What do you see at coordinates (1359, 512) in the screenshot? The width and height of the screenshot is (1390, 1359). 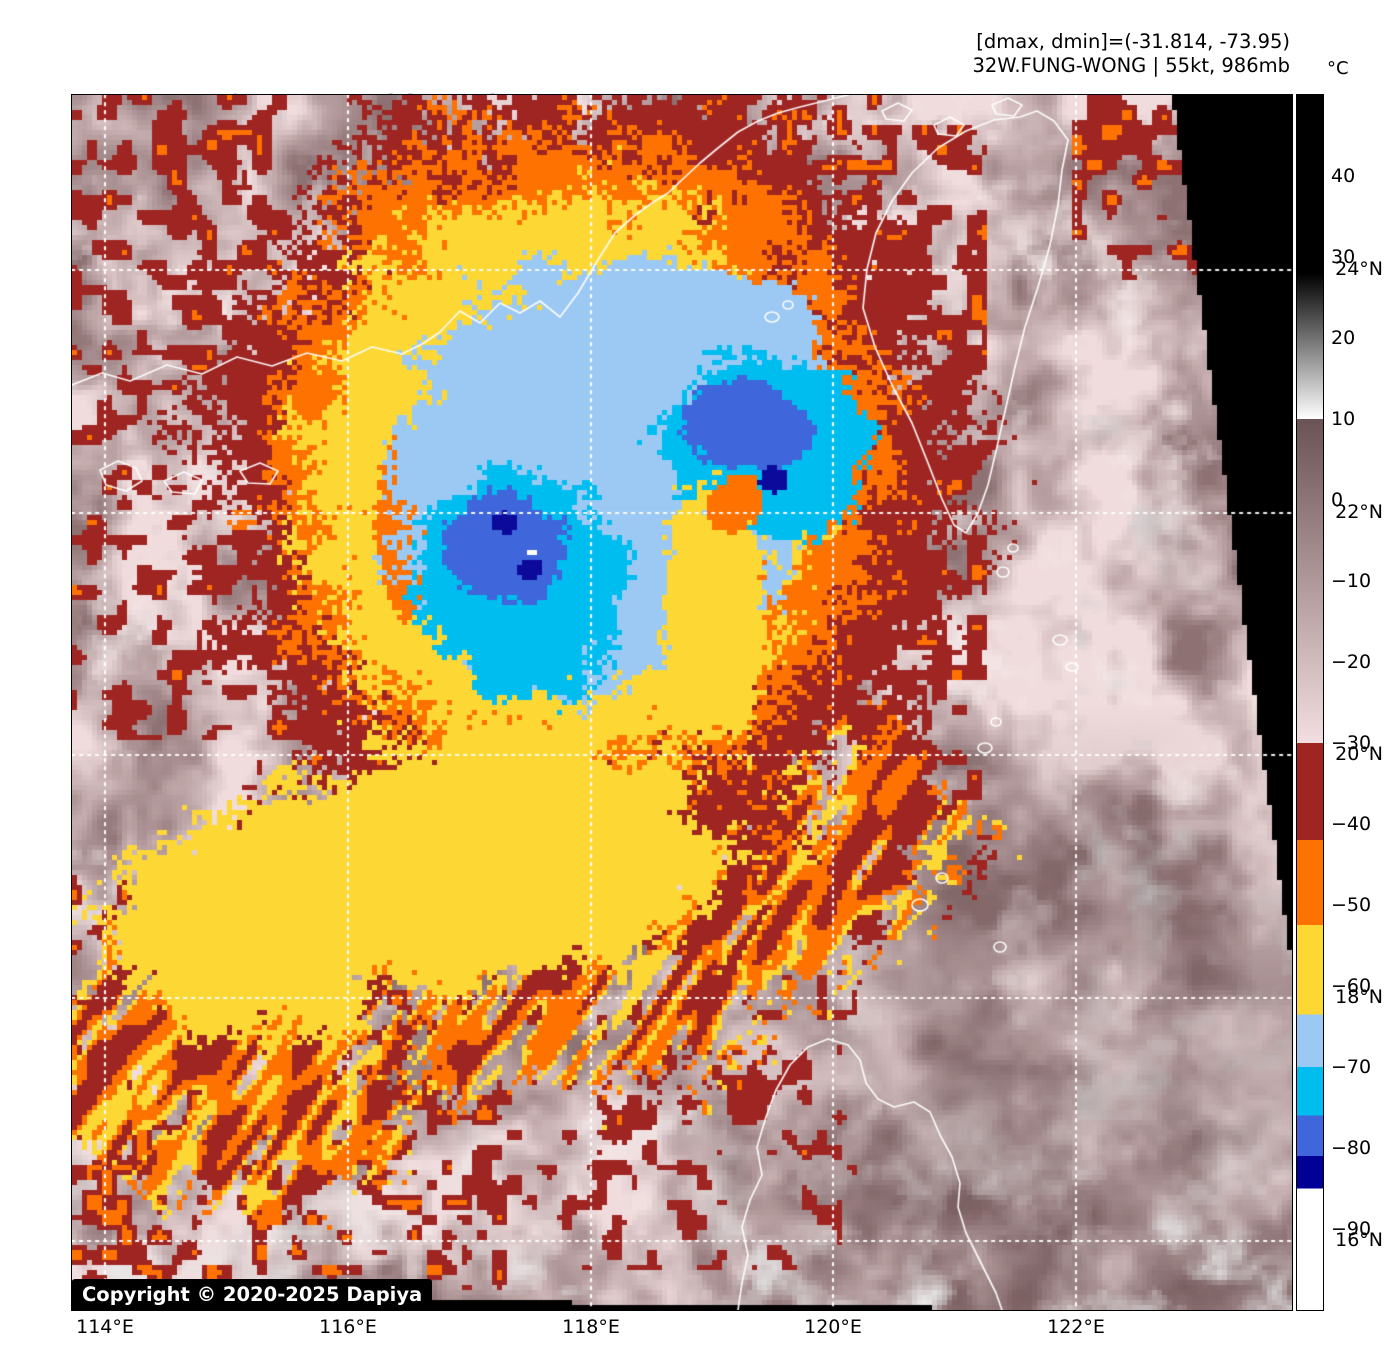 I see `lat-tick-label: 22°N` at bounding box center [1359, 512].